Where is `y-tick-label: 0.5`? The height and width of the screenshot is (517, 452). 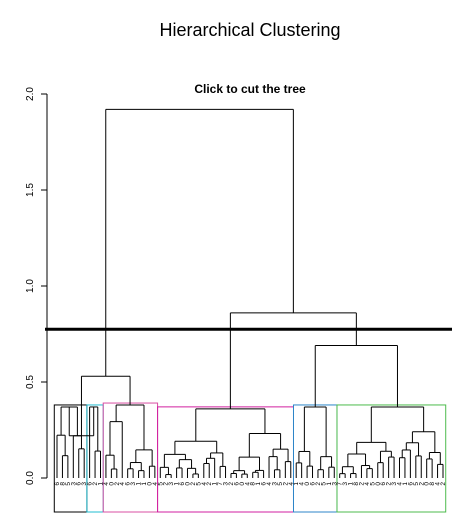
y-tick-label: 0.5 is located at coordinates (30, 382).